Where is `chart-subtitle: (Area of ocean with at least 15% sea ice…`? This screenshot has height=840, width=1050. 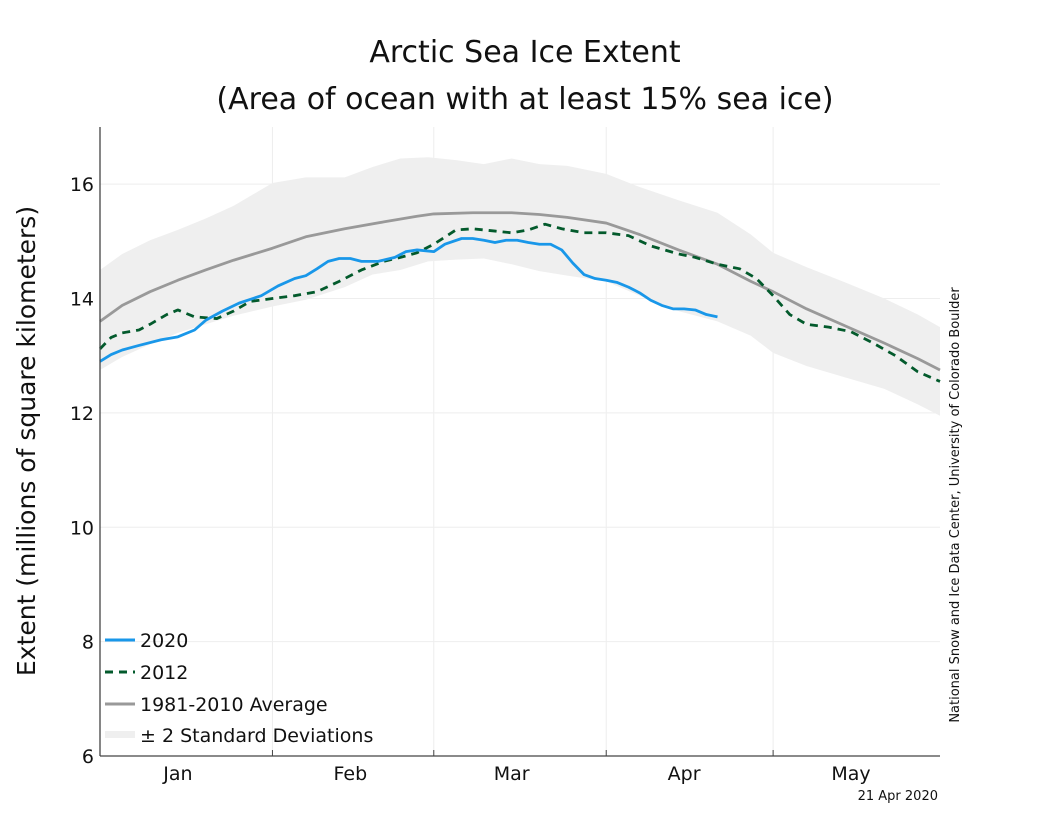 chart-subtitle: (Area of ocean with at least 15% sea ice… is located at coordinates (524, 99).